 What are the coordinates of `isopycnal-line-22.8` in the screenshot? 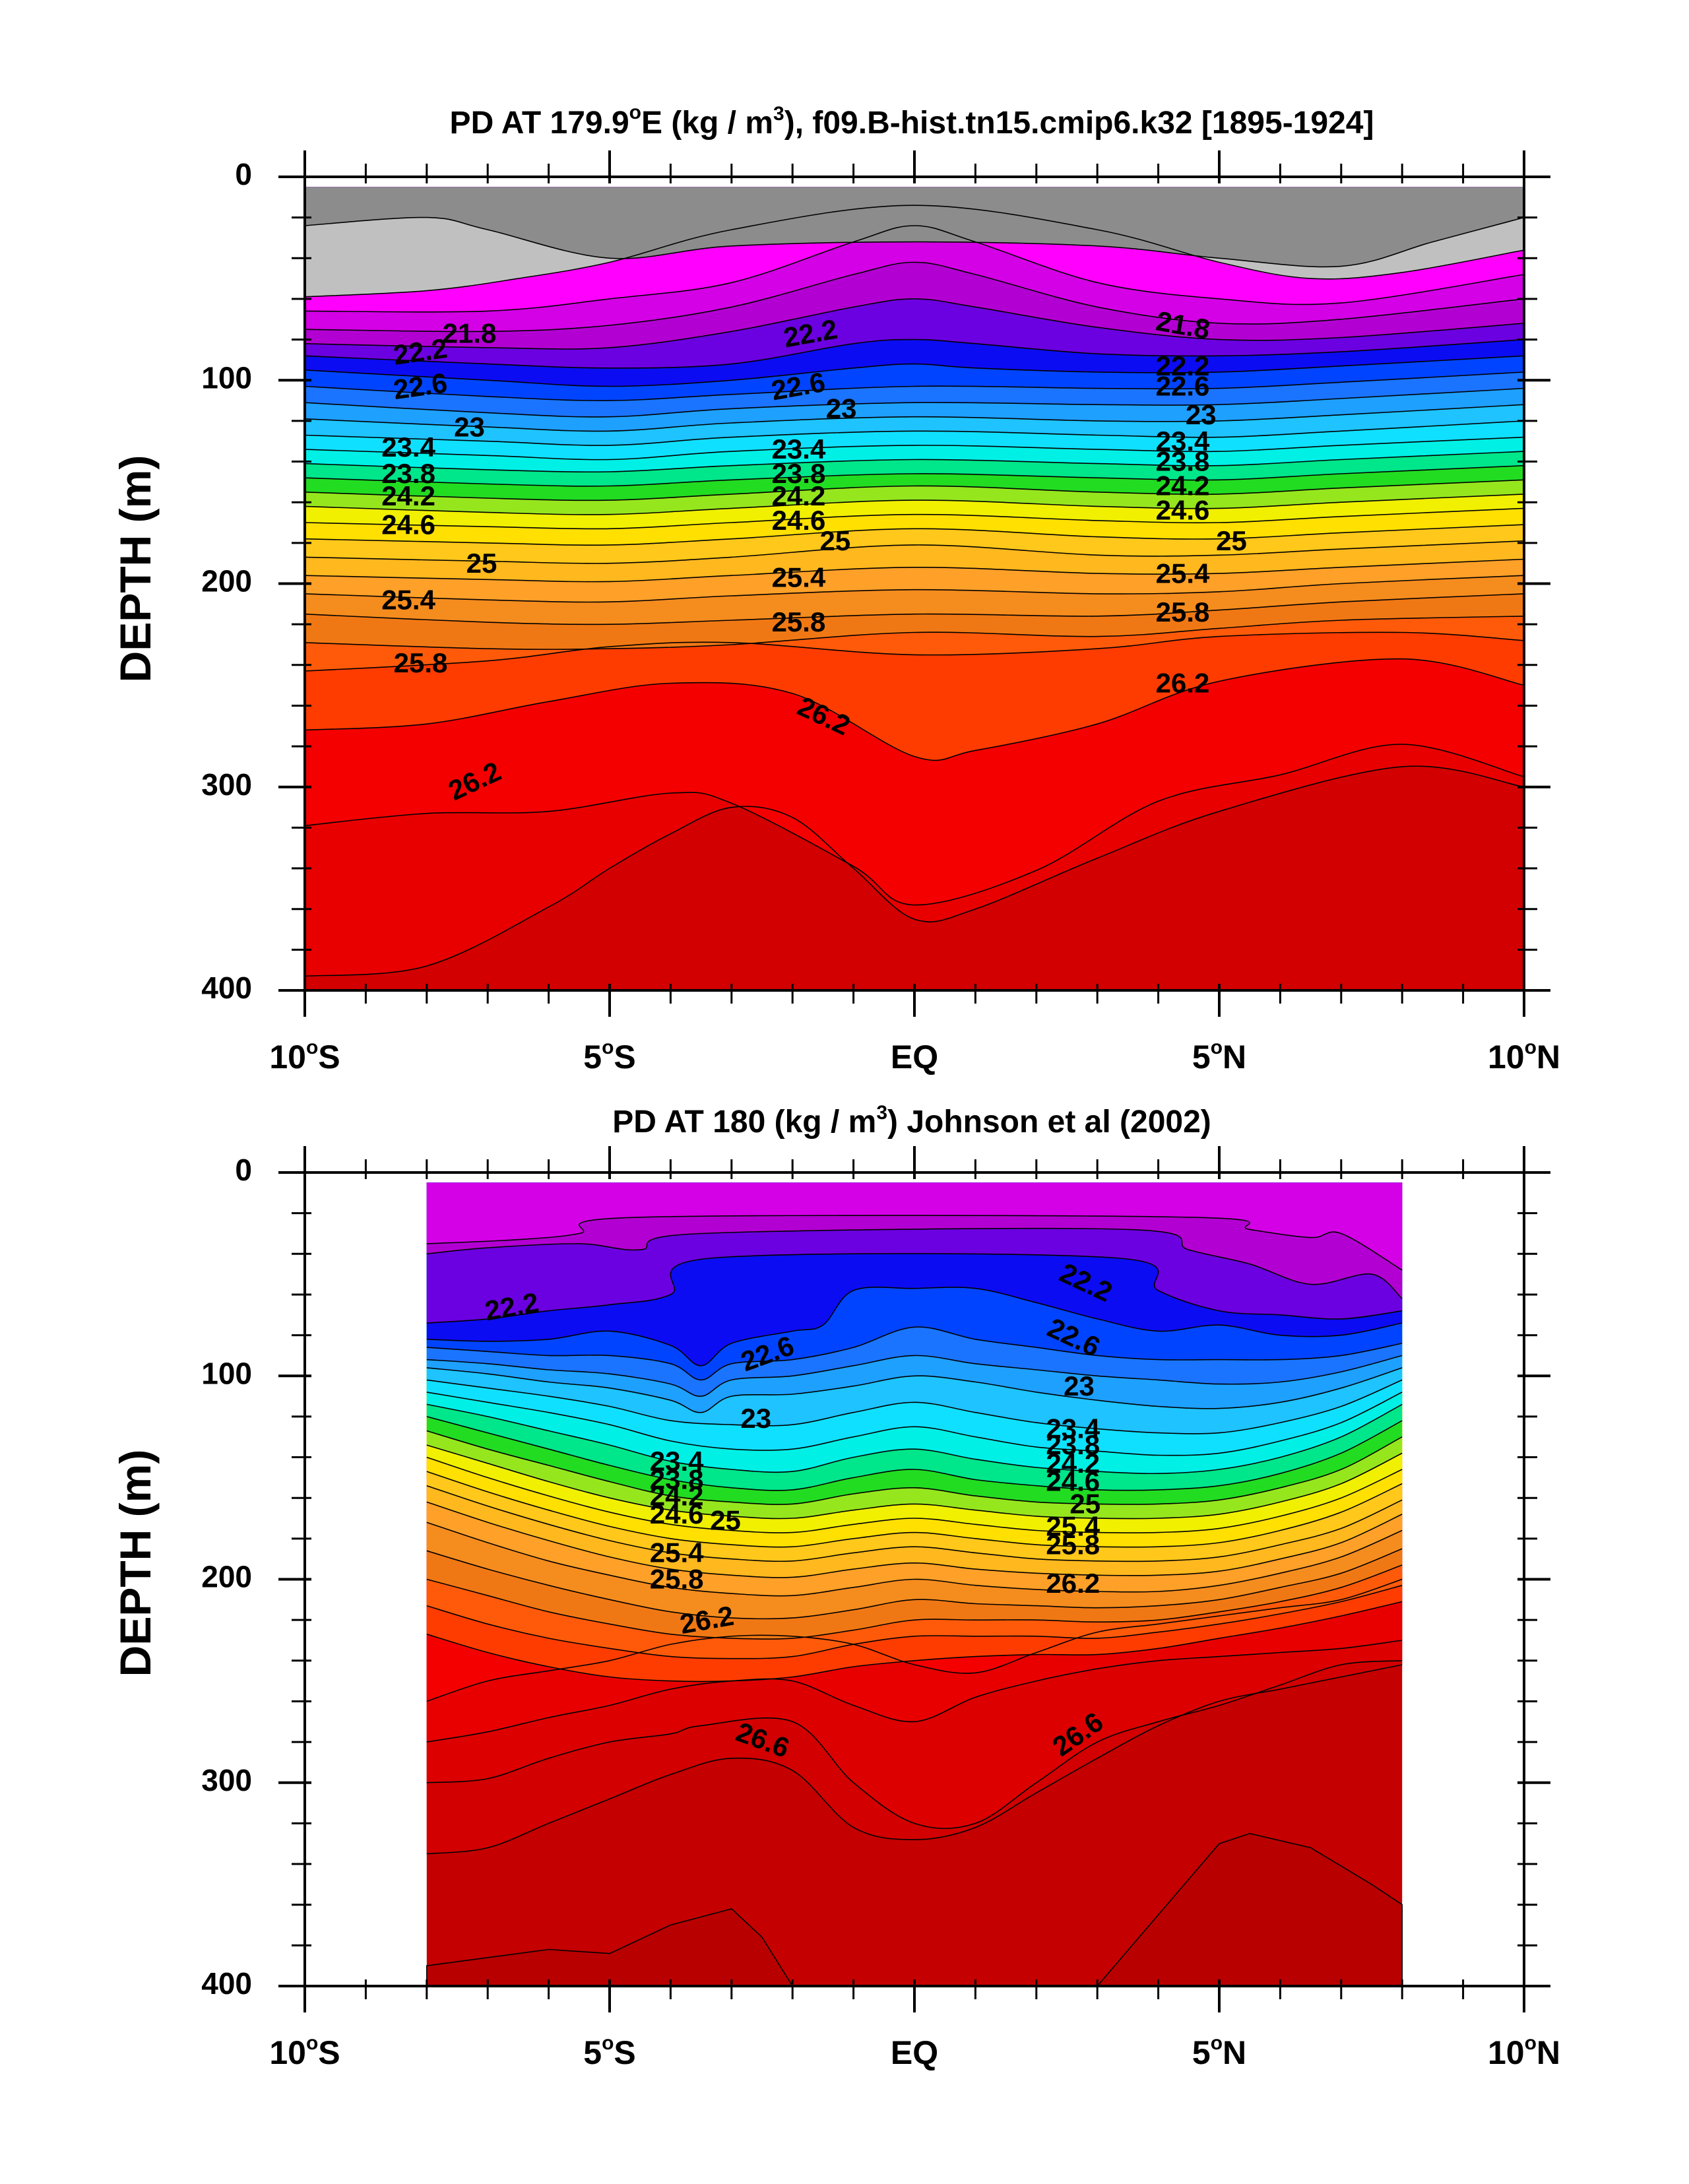 It's located at (914, 386).